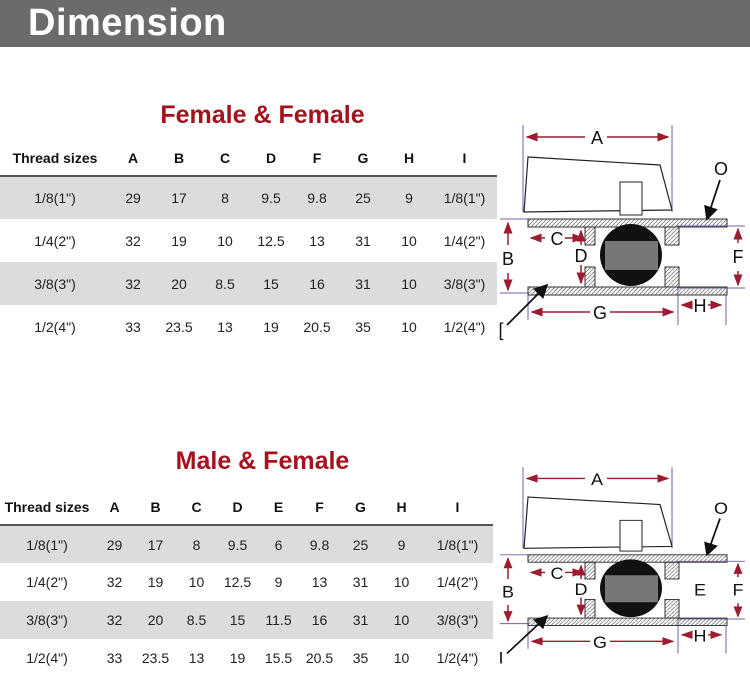 This screenshot has width=750, height=690. I want to click on table-row: 1/4(2") 32 19 10 12.5 13 31 10 1/4(2"), so click(248, 240).